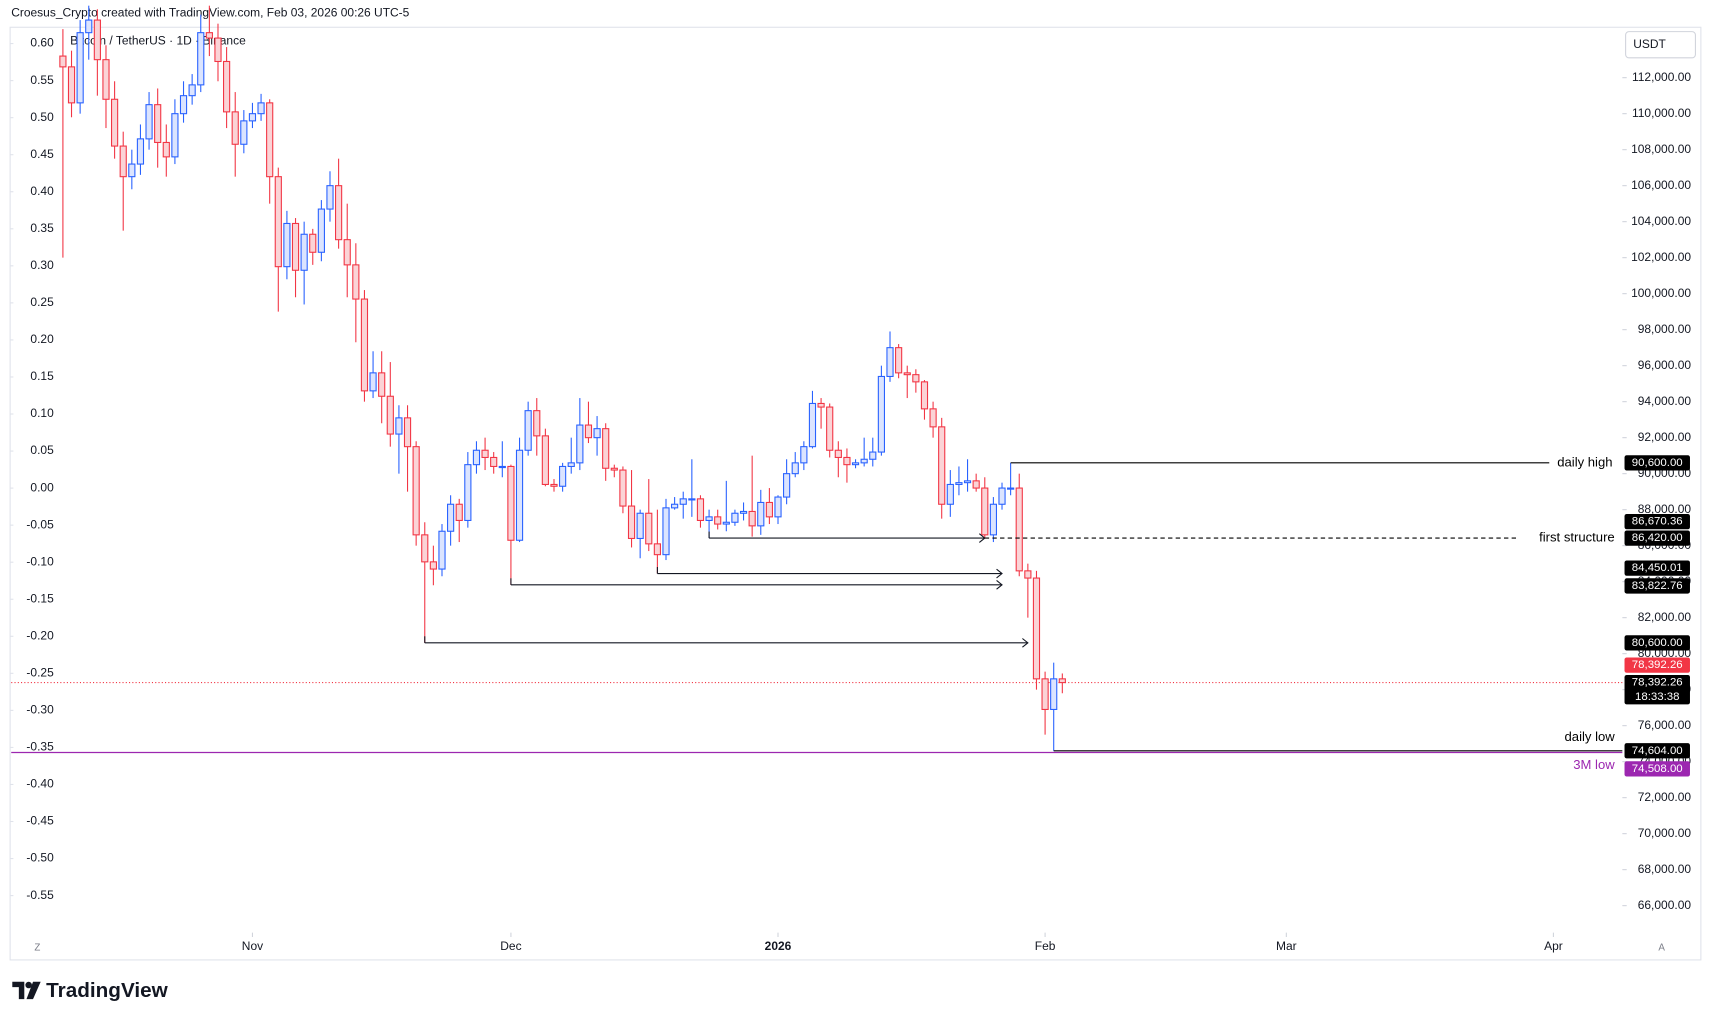  Describe the element at coordinates (107, 990) in the screenshot. I see `brand: TradingView` at that location.